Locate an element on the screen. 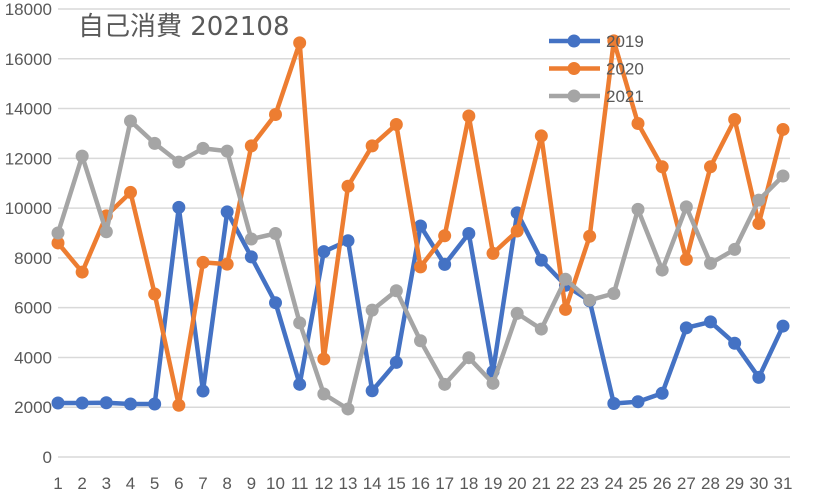  x-tick-label: 15 is located at coordinates (396, 483).